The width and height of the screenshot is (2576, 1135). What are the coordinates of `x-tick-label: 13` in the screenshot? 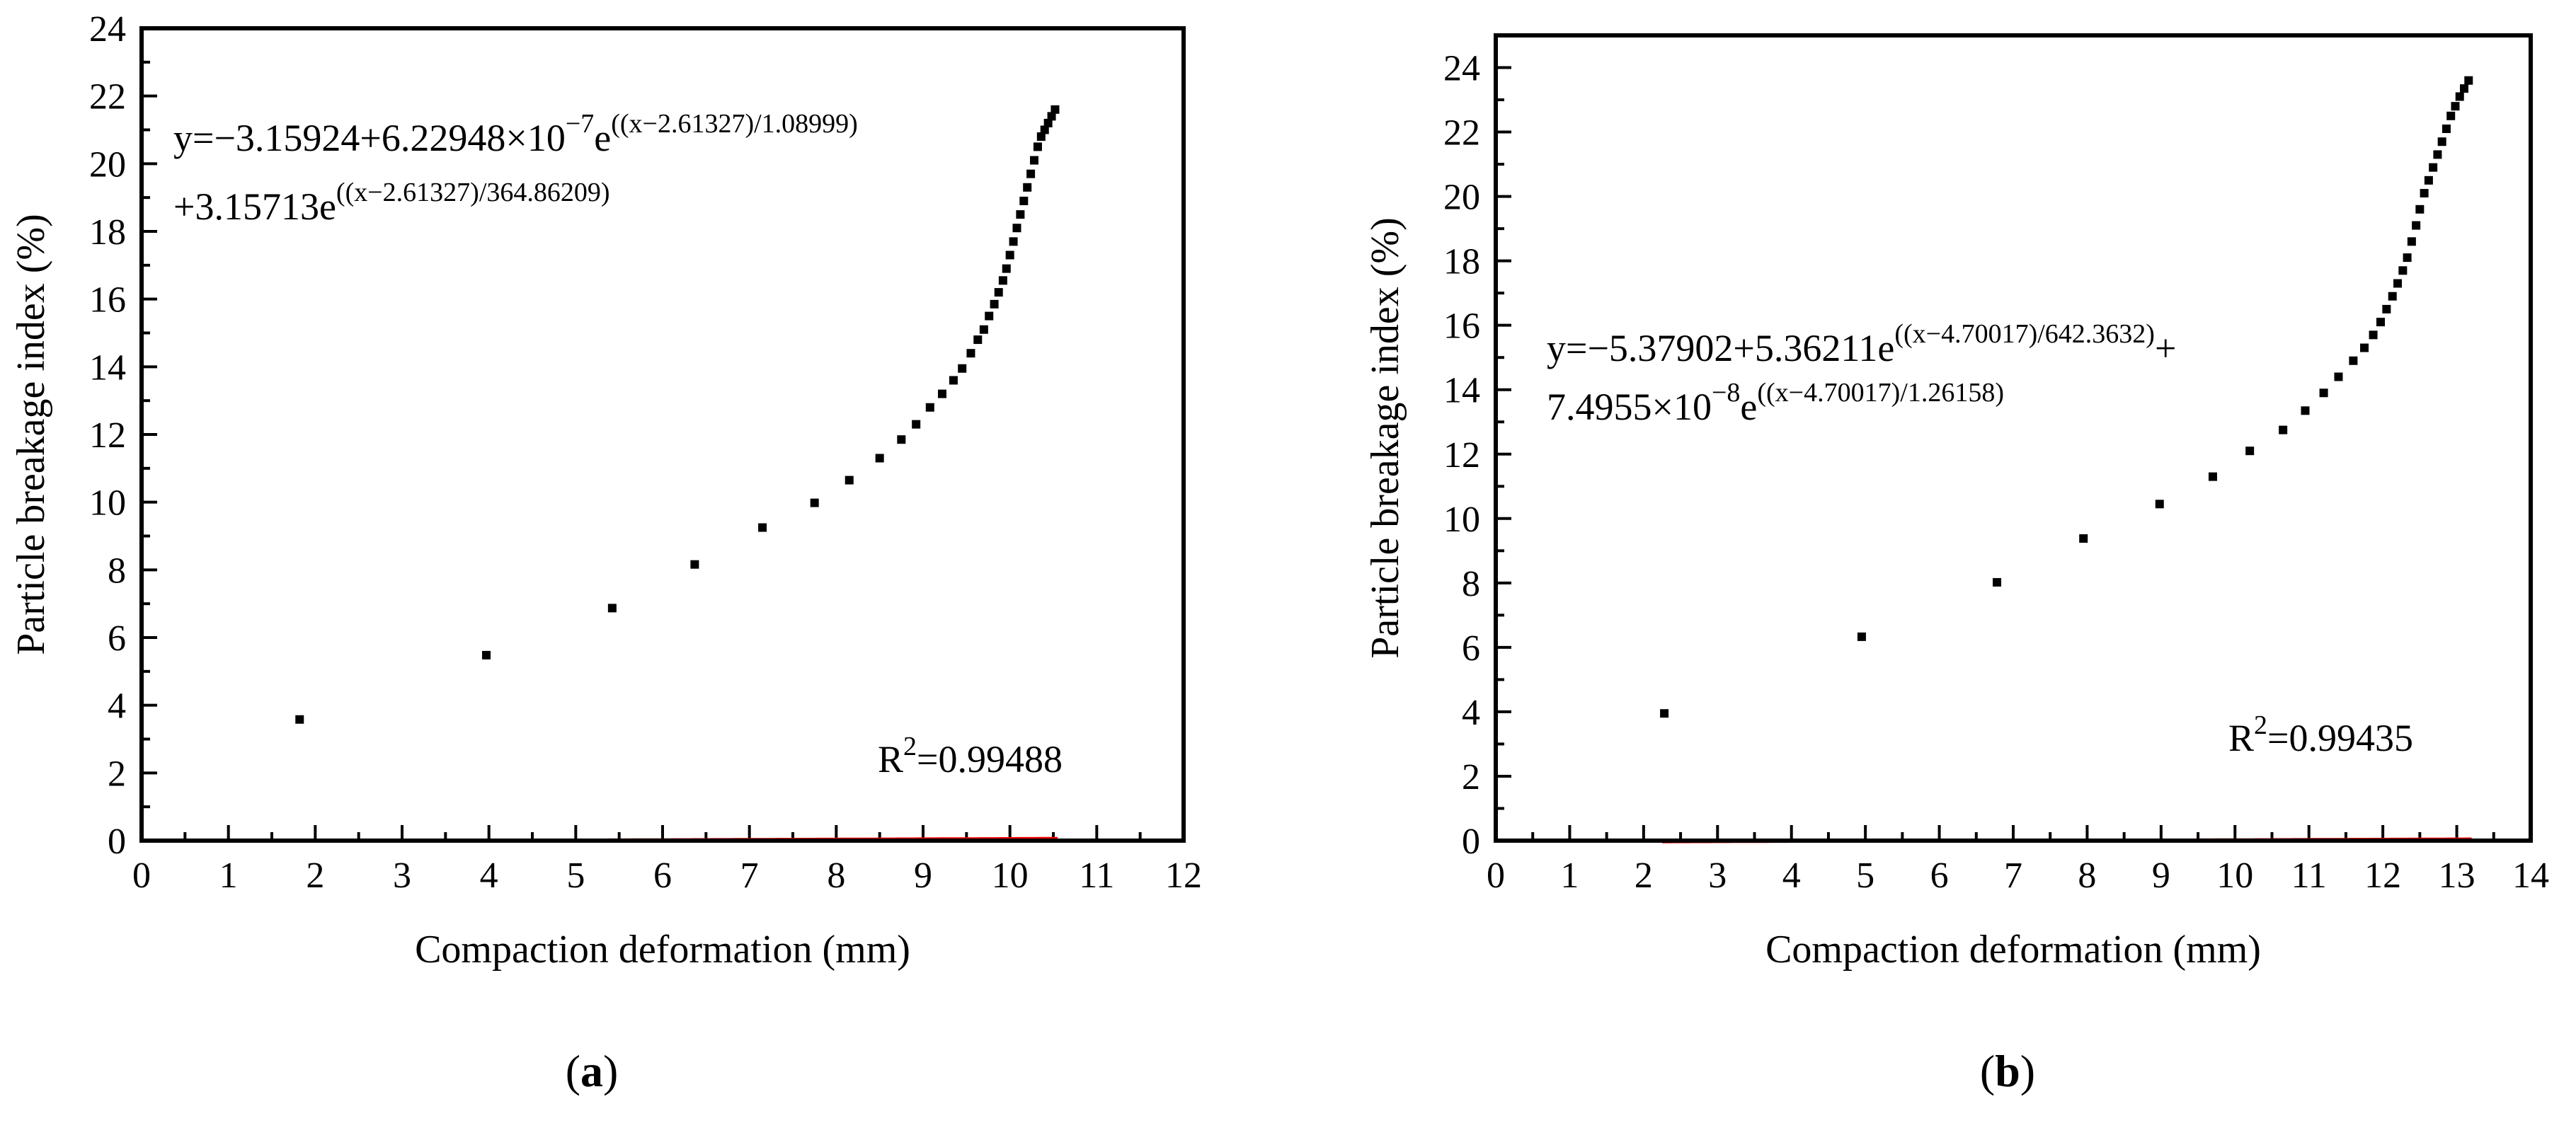 It's located at (2457, 875).